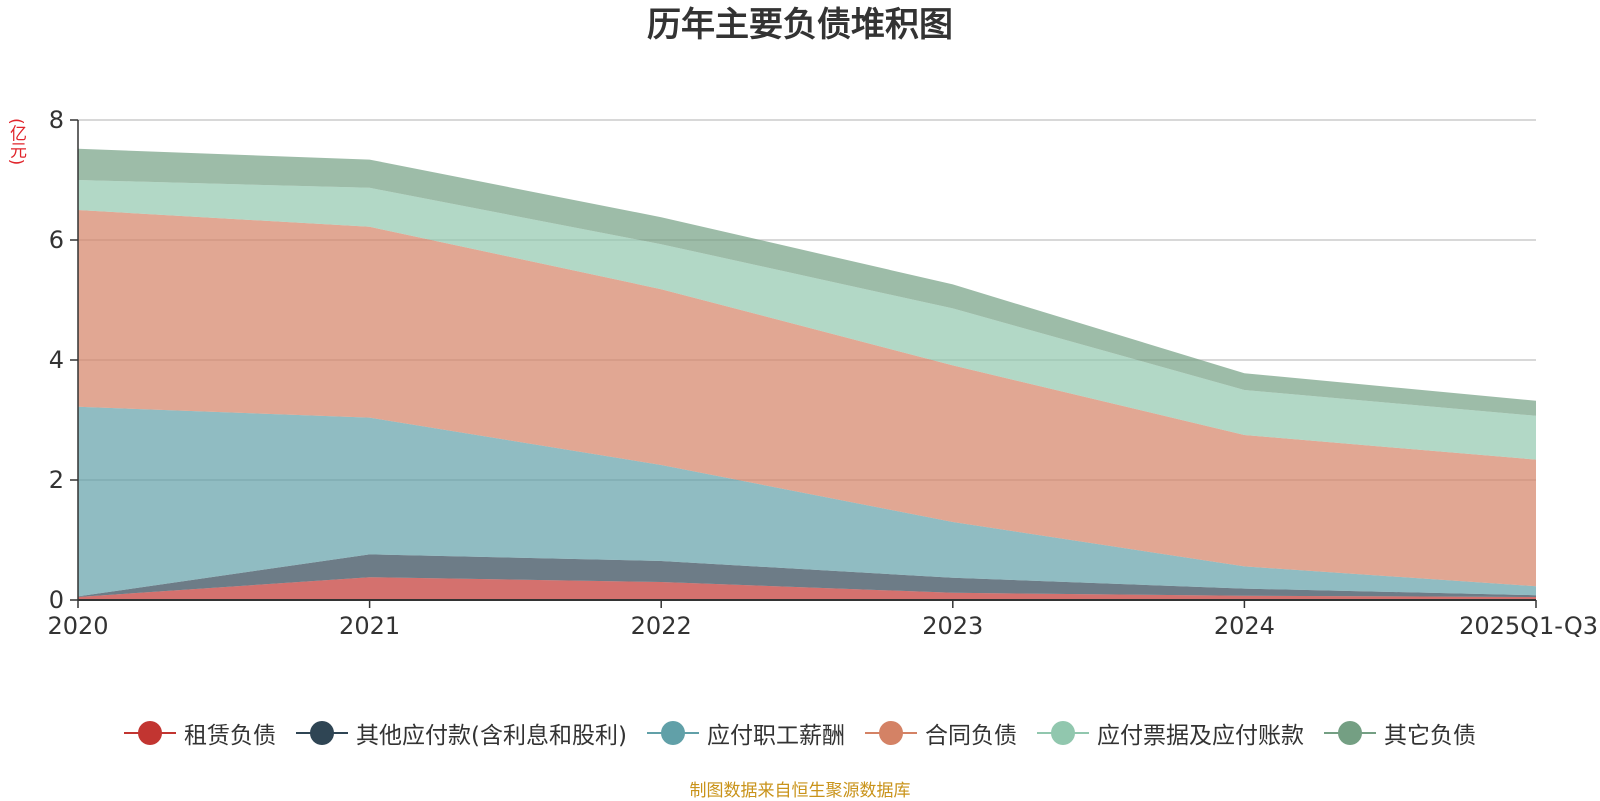 This screenshot has width=1600, height=801. What do you see at coordinates (56, 480) in the screenshot?
I see `y-tick-label: 2` at bounding box center [56, 480].